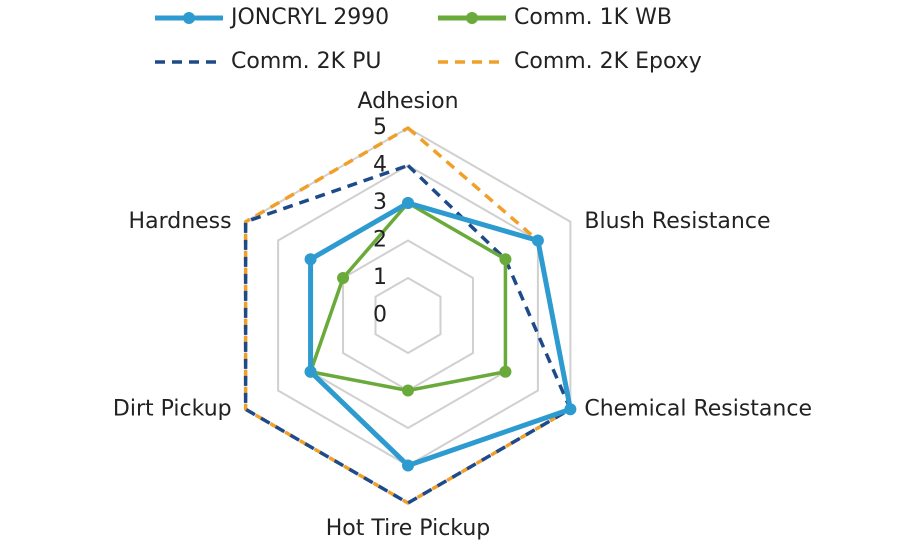 This screenshot has height=554, width=900. I want to click on grid-line, so click(408, 315).